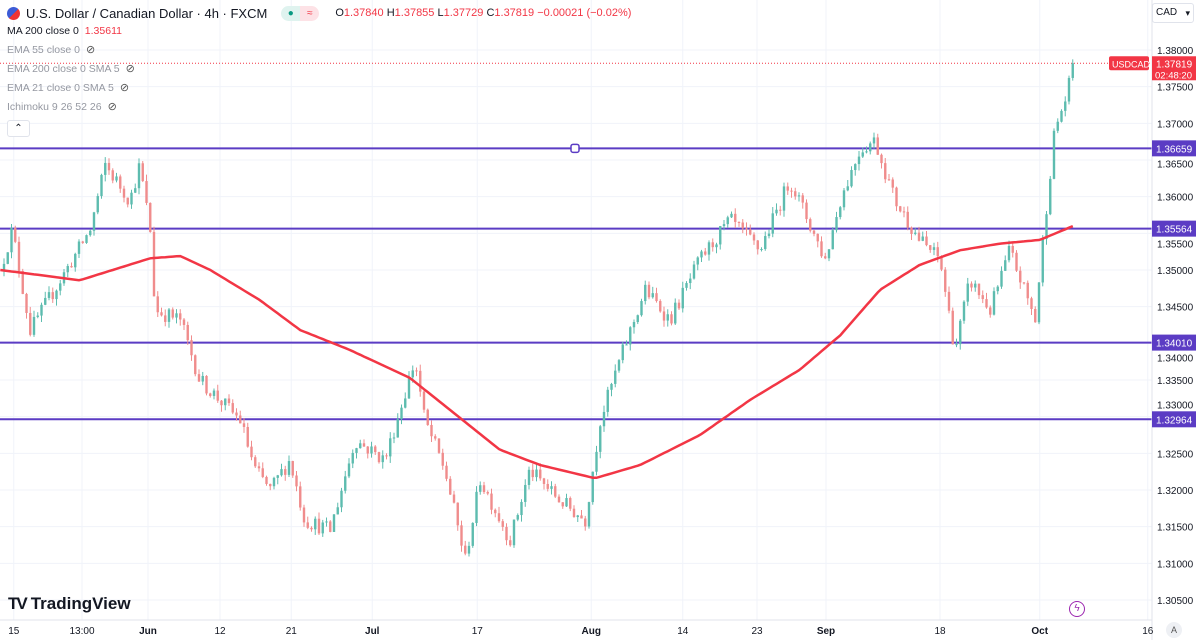  What do you see at coordinates (300, 13) in the screenshot?
I see `status-pill: ● ≈` at bounding box center [300, 13].